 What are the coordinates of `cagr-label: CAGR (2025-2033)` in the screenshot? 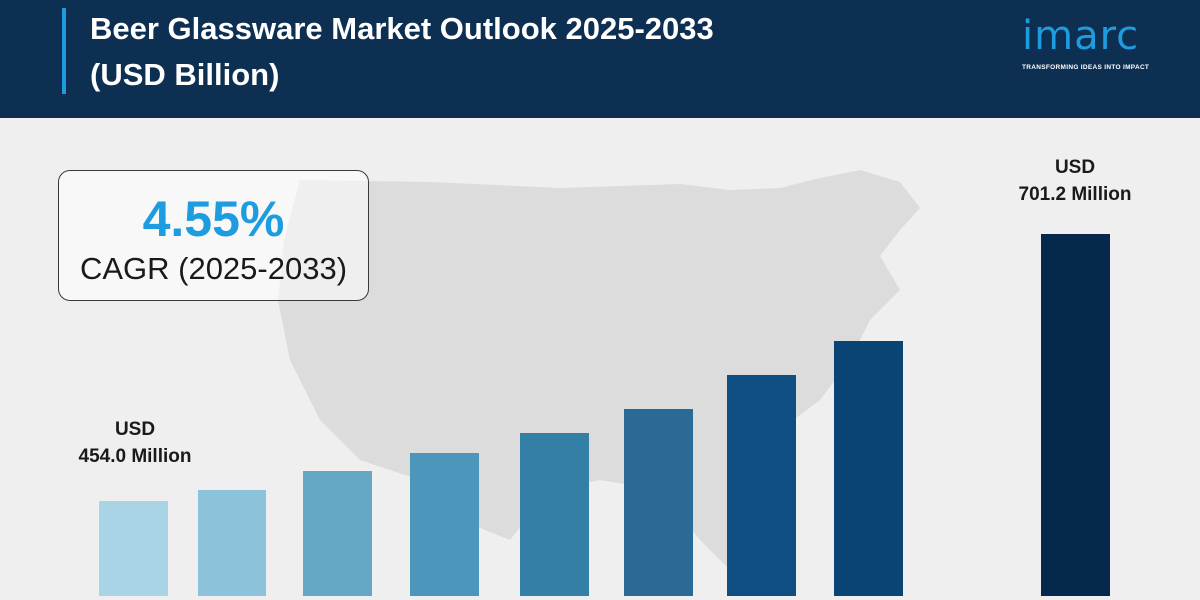 It's located at (213, 268).